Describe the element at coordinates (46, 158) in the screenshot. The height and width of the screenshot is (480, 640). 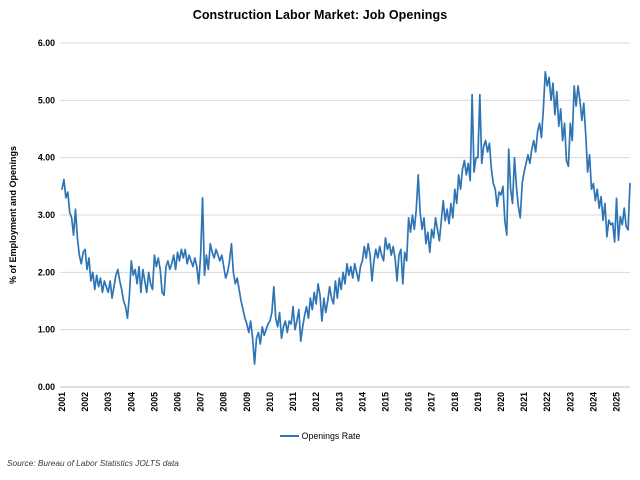
I see `svg-text: 4.00` at that location.